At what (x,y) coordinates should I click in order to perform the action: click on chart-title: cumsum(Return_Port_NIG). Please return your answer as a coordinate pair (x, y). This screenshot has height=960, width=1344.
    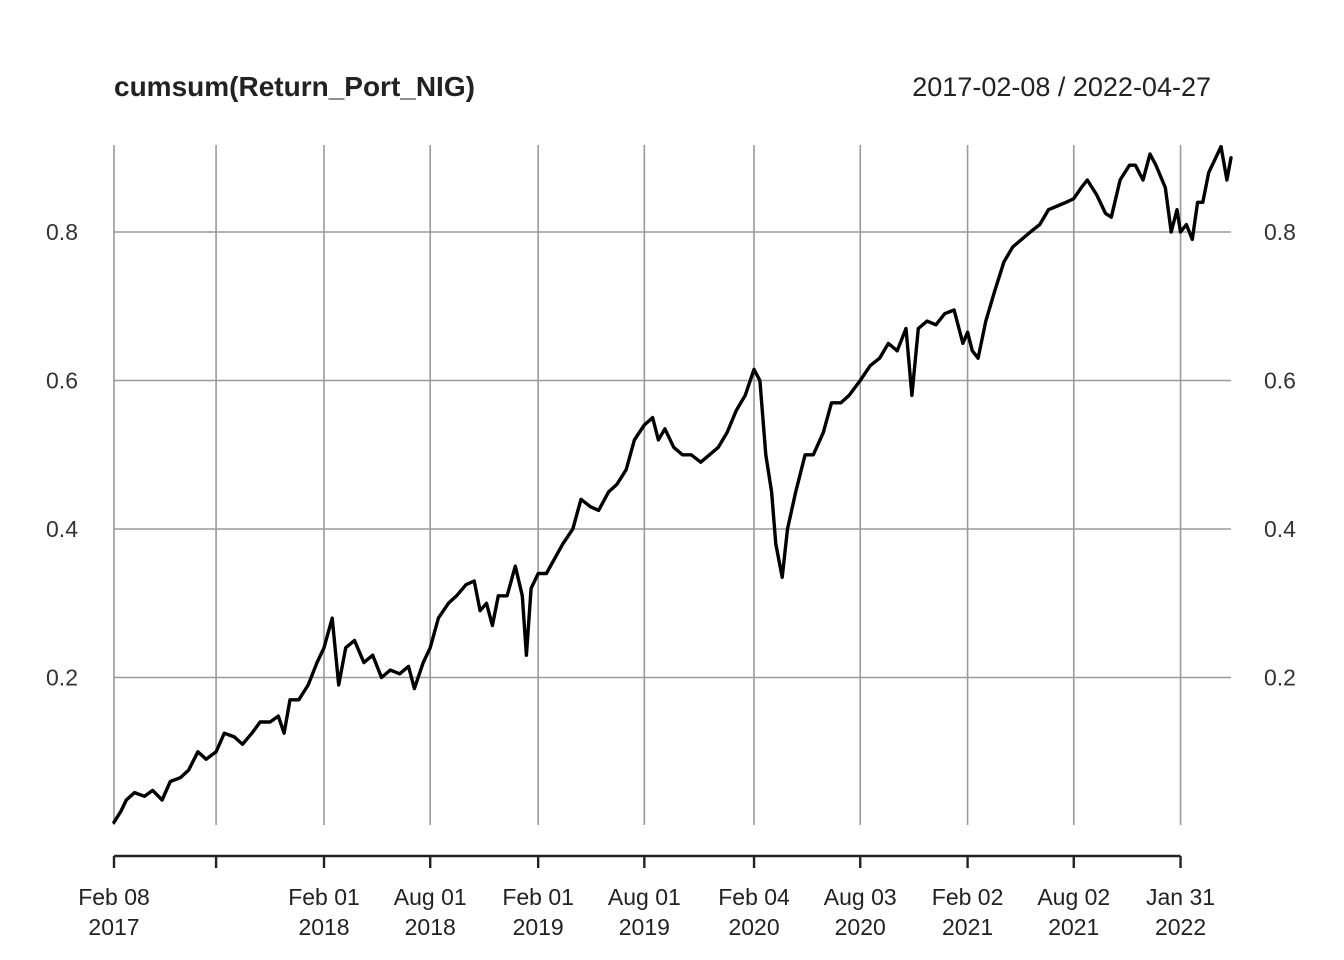
    Looking at the image, I should click on (294, 86).